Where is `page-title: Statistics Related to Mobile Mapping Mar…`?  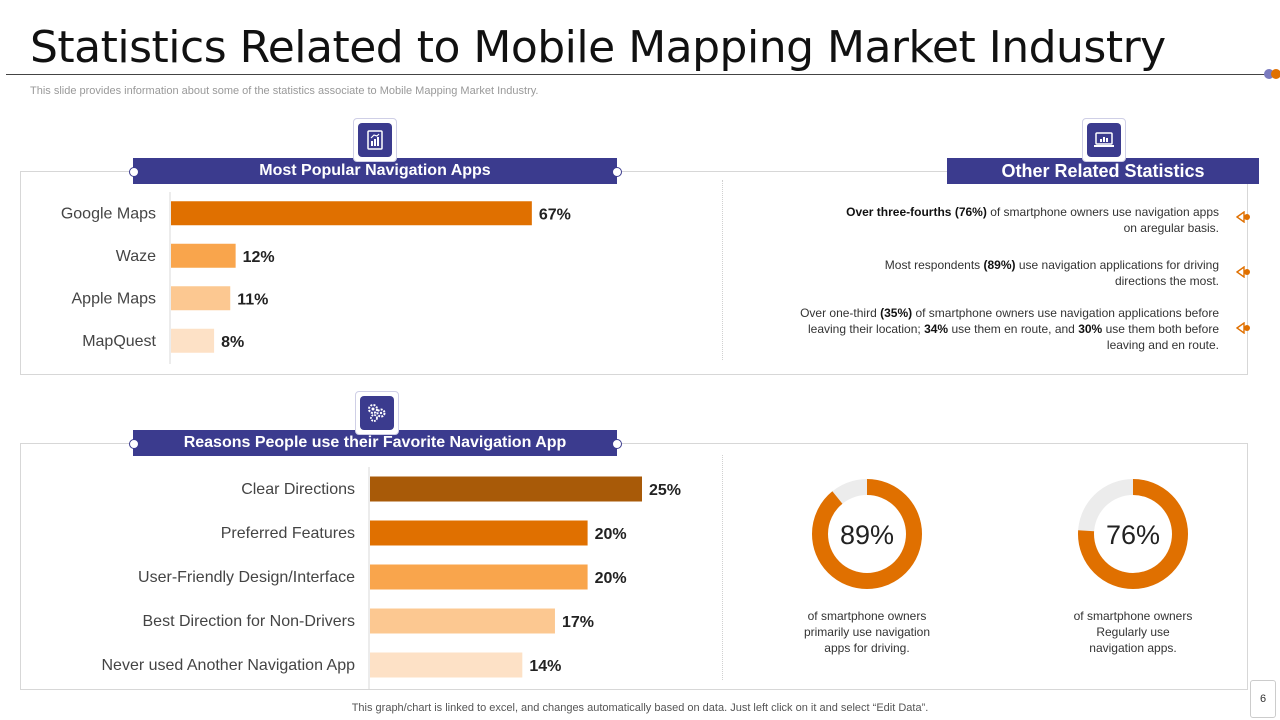 page-title: Statistics Related to Mobile Mapping Mar… is located at coordinates (598, 47).